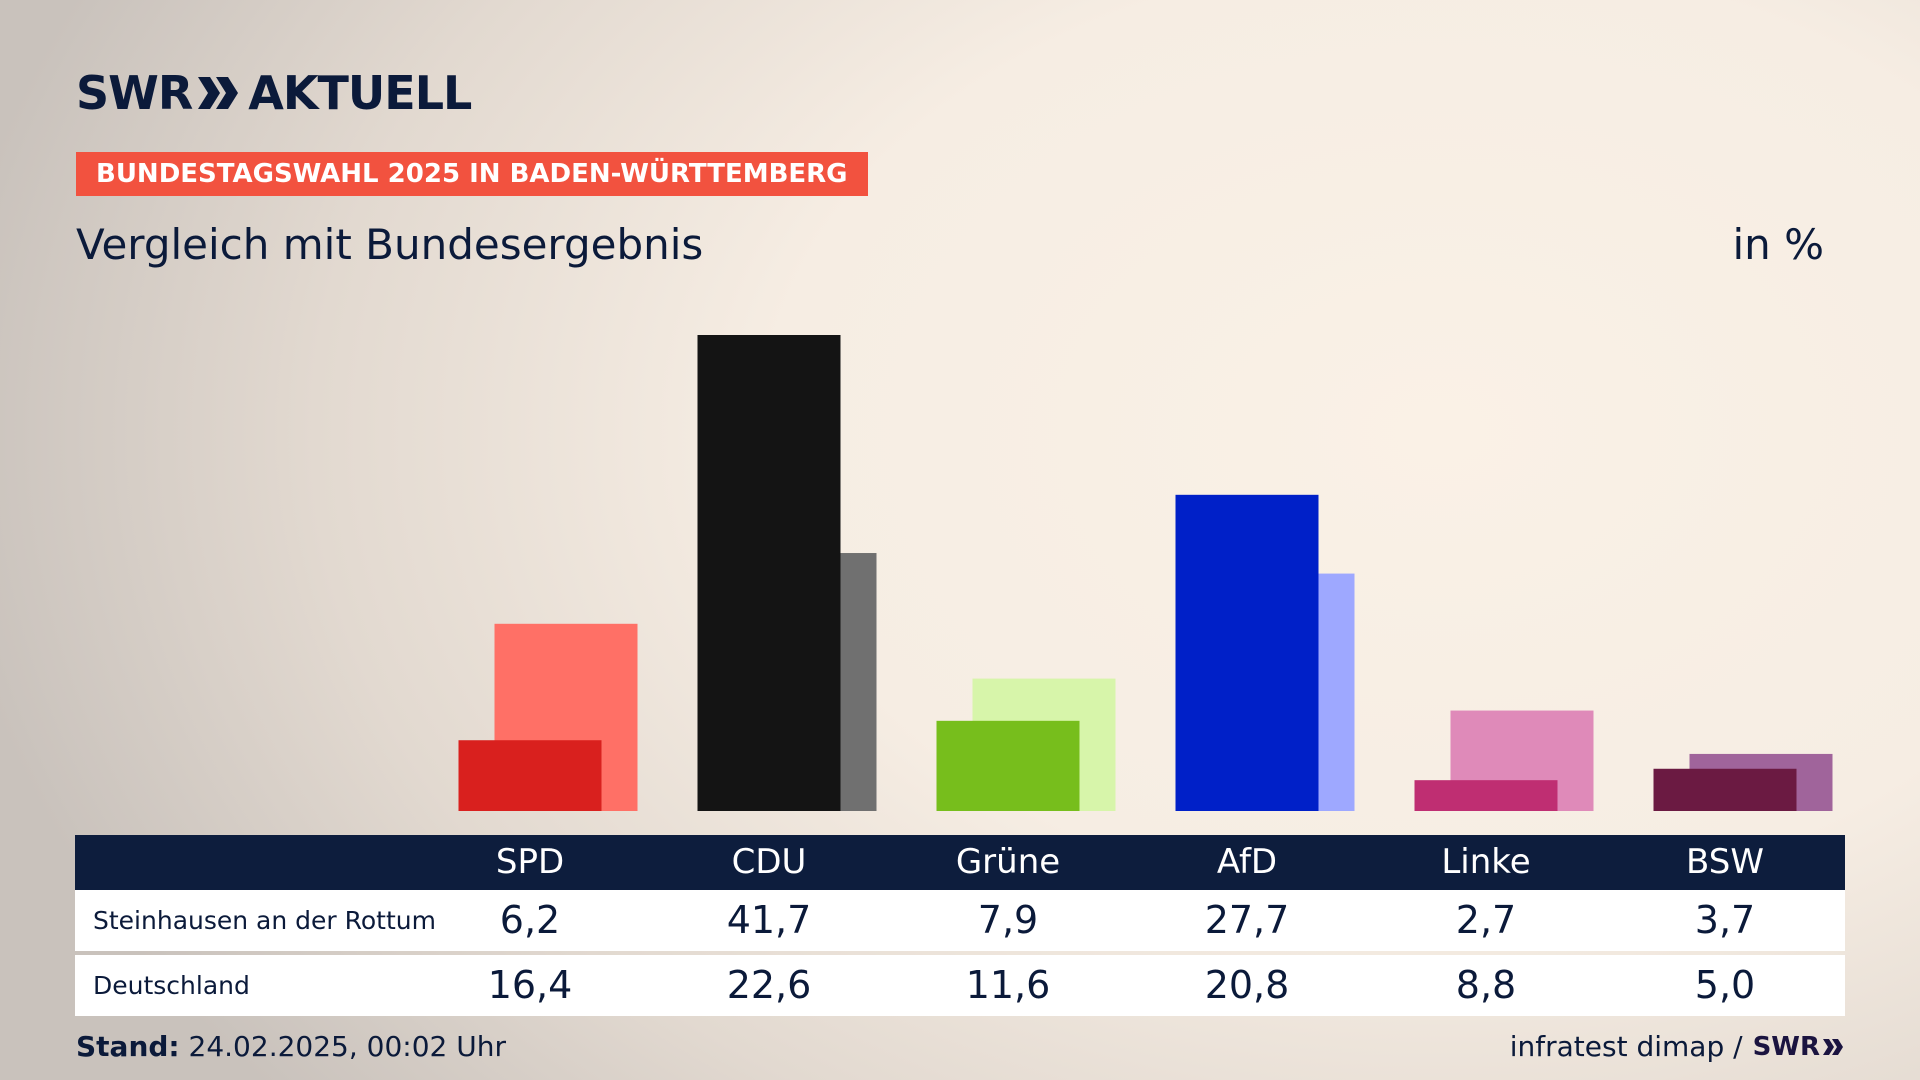  Describe the element at coordinates (1008, 765) in the screenshot. I see `bar-steinhausen-grüne` at that location.